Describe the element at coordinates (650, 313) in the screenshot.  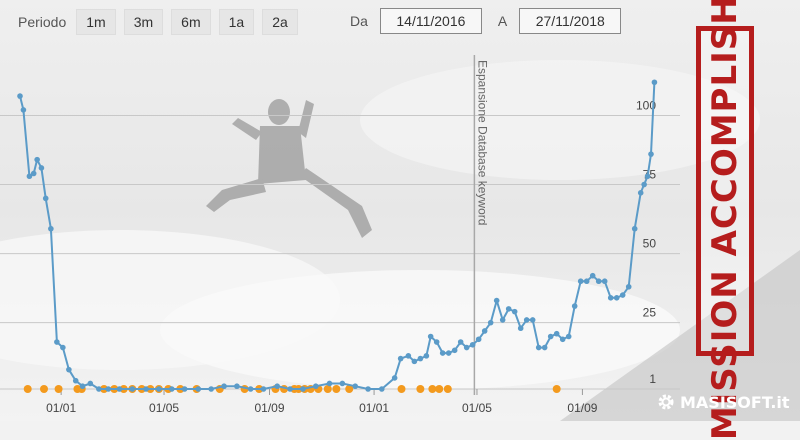
I see `y-tick-label: 25` at that location.